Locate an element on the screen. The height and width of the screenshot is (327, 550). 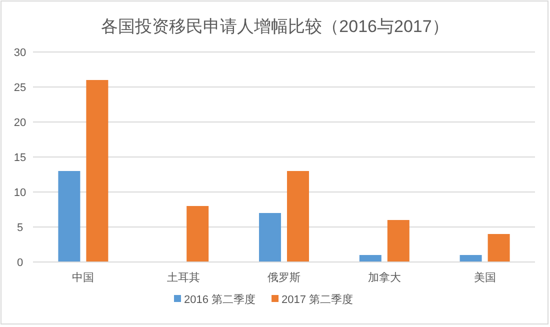
y-tick-label: 20 is located at coordinates (20, 123).